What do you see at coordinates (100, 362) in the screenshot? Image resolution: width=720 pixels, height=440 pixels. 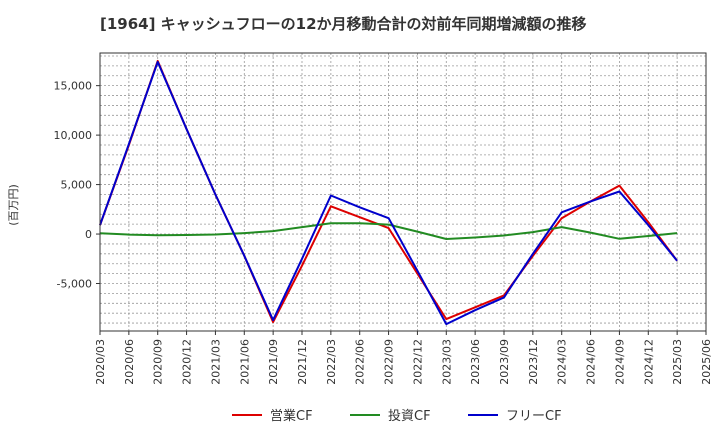 I see `x-tick-label: 2020/03` at bounding box center [100, 362].